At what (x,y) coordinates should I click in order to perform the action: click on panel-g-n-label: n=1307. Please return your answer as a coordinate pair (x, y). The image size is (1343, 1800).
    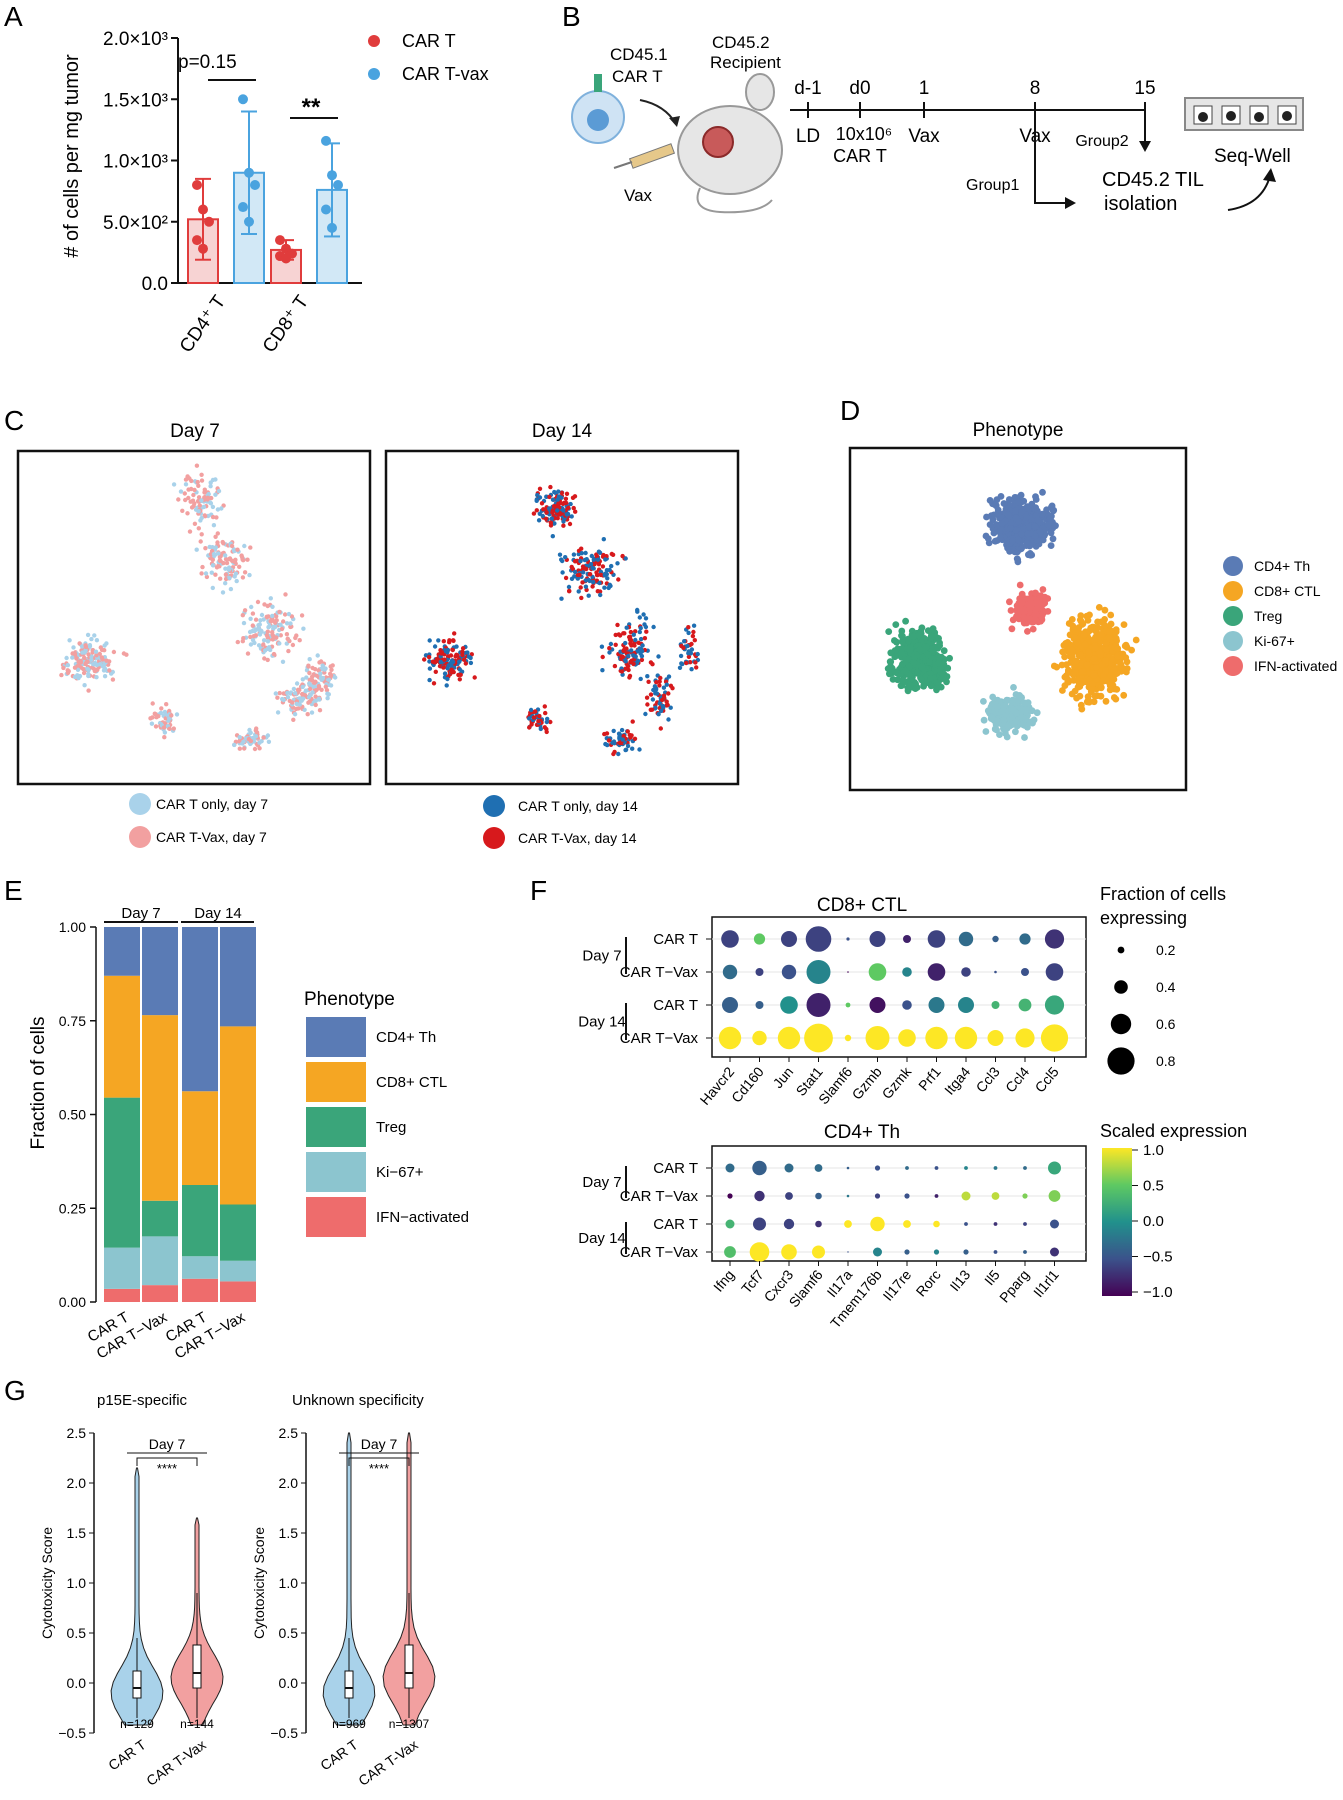
    Looking at the image, I should click on (409, 1724).